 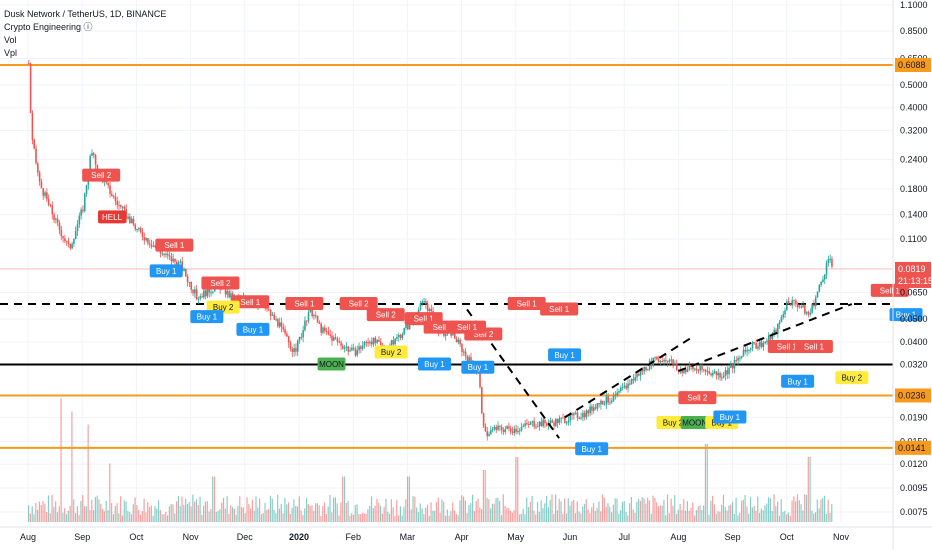 I want to click on month-tick-label: Nov, so click(x=841, y=537).